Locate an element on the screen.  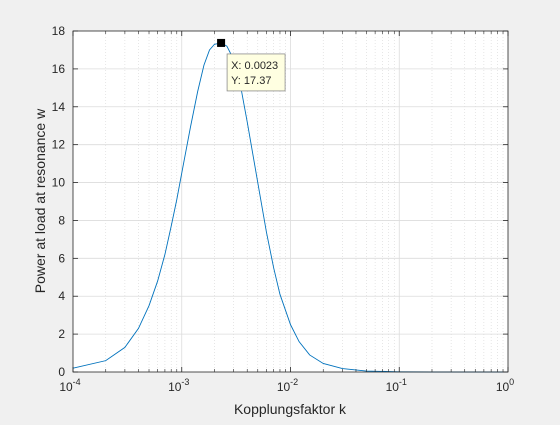
x-tick-label: 10⁻² is located at coordinates (287, 385).